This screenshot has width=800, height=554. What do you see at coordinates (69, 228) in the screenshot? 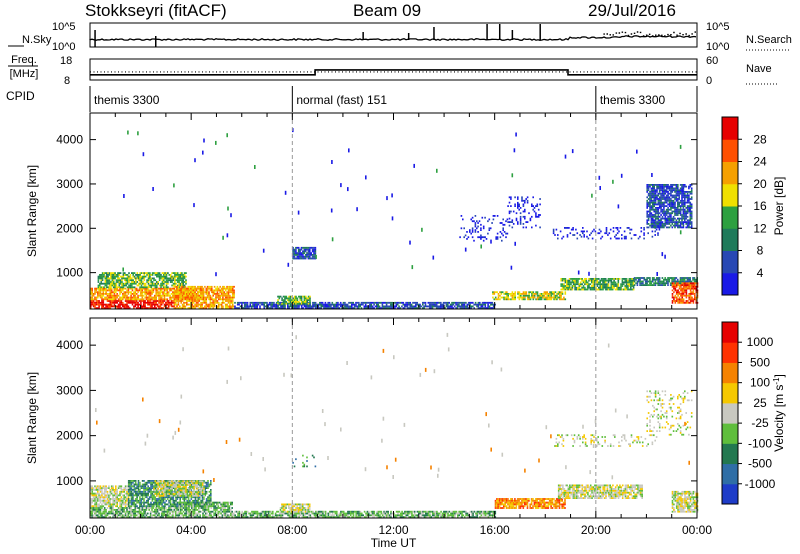
I see `power-ytick-label: 2000` at bounding box center [69, 228].